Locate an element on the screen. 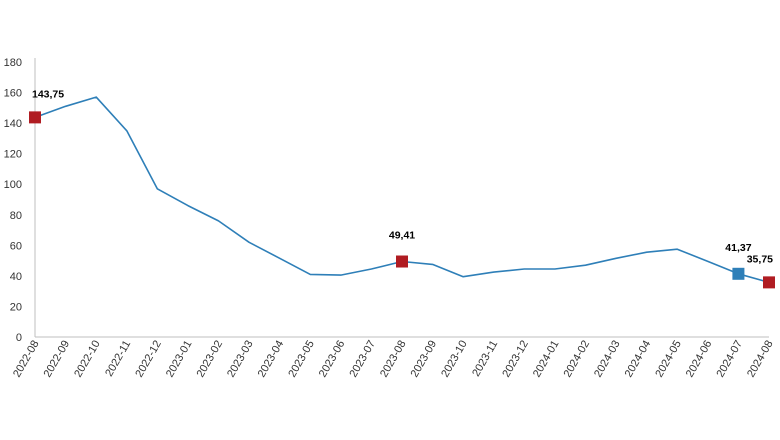 This screenshot has width=780, height=440. y-tick-label: 160 is located at coordinates (13, 94).